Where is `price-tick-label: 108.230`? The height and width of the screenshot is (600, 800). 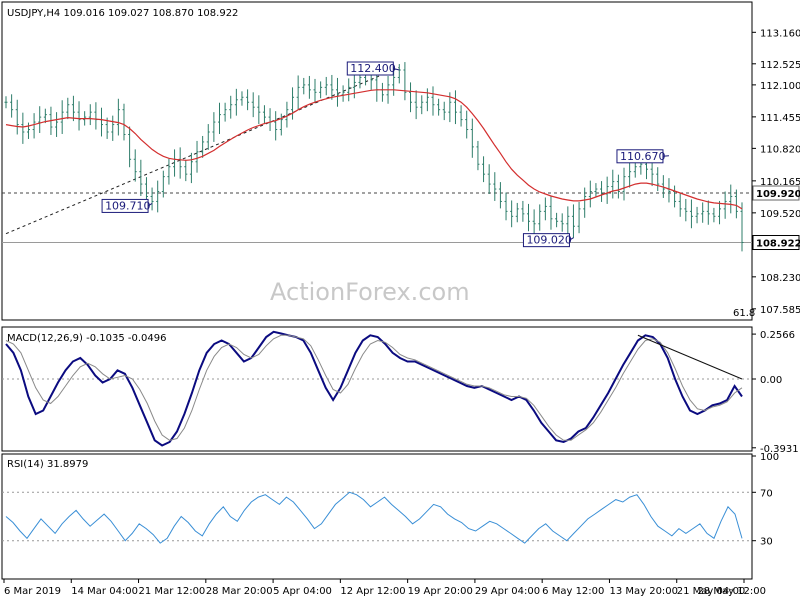
price-tick-label: 108.230 is located at coordinates (780, 278).